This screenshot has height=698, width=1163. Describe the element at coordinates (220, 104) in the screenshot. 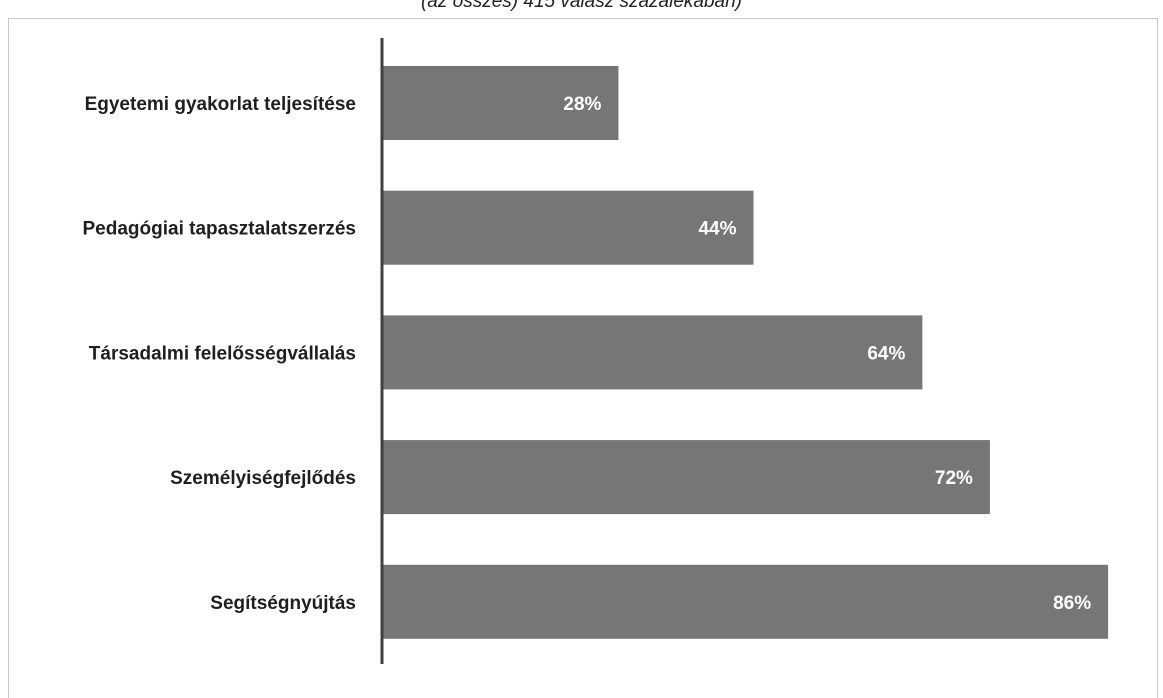

I see `category-label: Egyetemi gyakorlat teljesítése` at that location.